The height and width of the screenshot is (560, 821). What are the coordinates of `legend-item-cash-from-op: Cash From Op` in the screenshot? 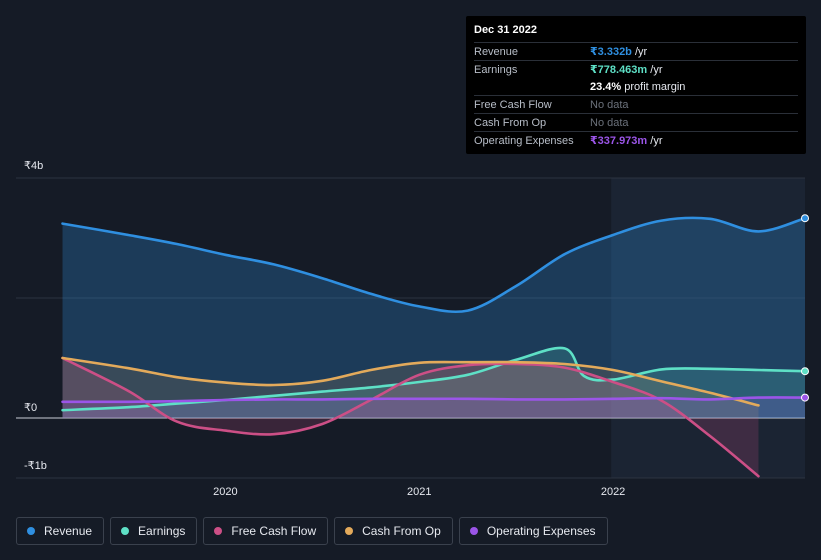 It's located at (393, 531).